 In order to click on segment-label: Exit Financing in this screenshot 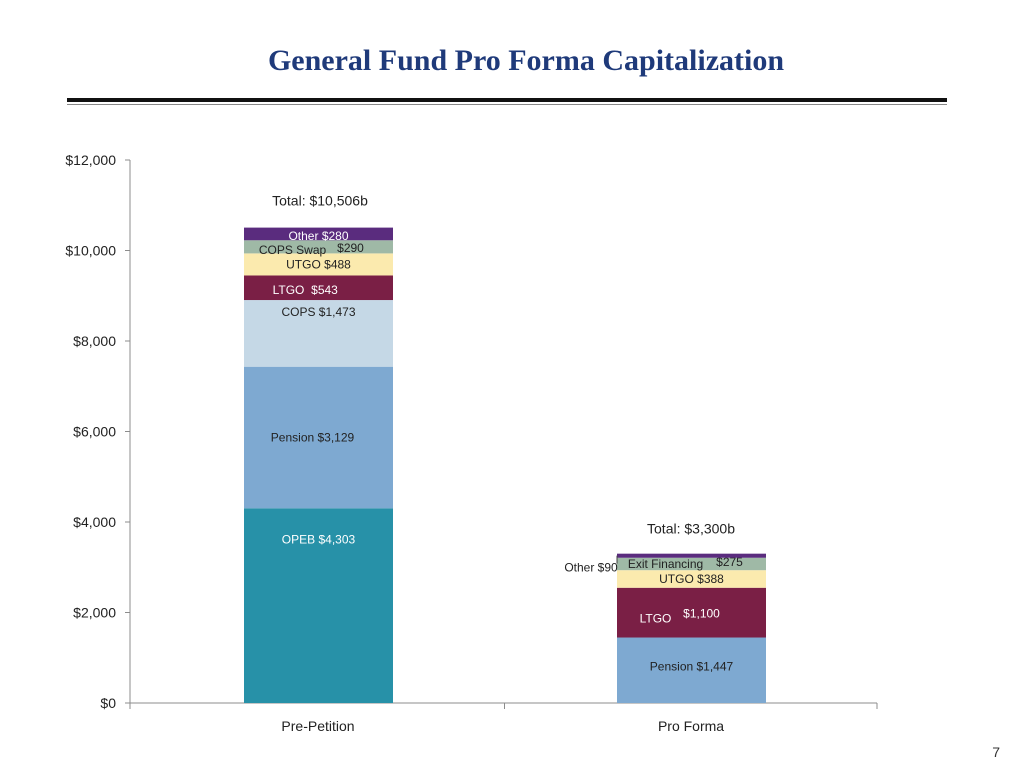, I will do `click(665, 564)`.